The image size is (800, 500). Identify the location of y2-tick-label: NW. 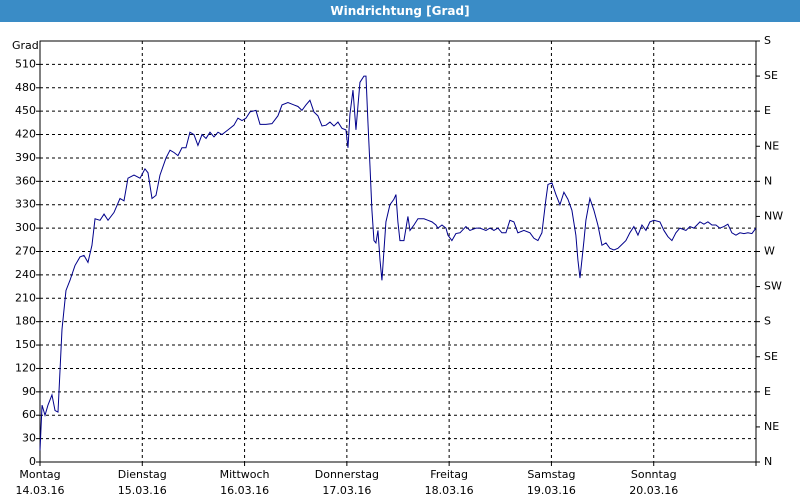
(773, 215).